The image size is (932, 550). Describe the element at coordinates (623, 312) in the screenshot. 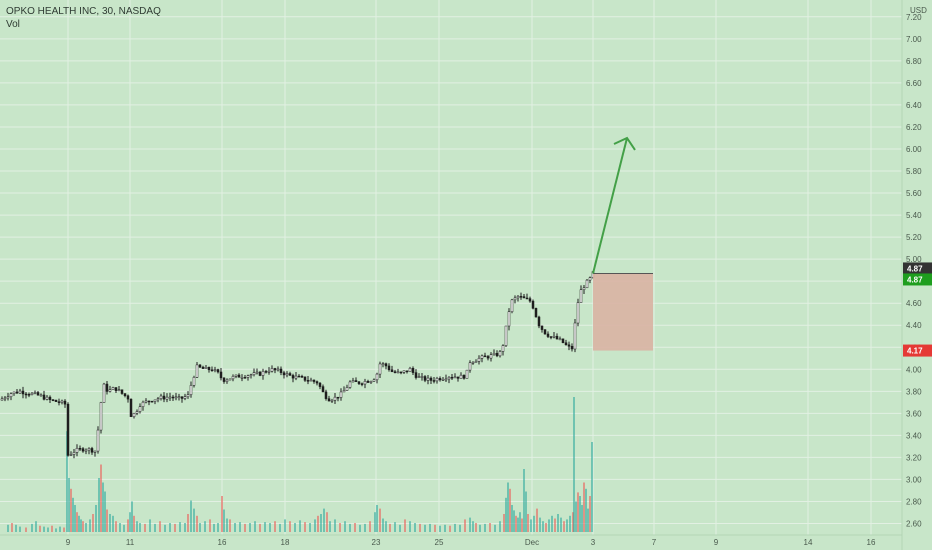

I see `risk-zone-box` at that location.